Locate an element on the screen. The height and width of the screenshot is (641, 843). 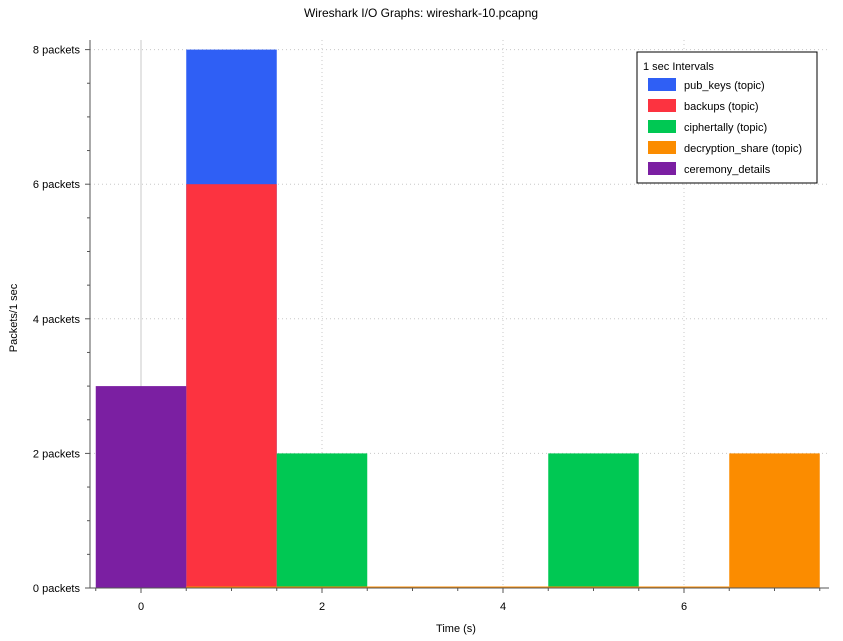
x-tick-label: 6 is located at coordinates (684, 607).